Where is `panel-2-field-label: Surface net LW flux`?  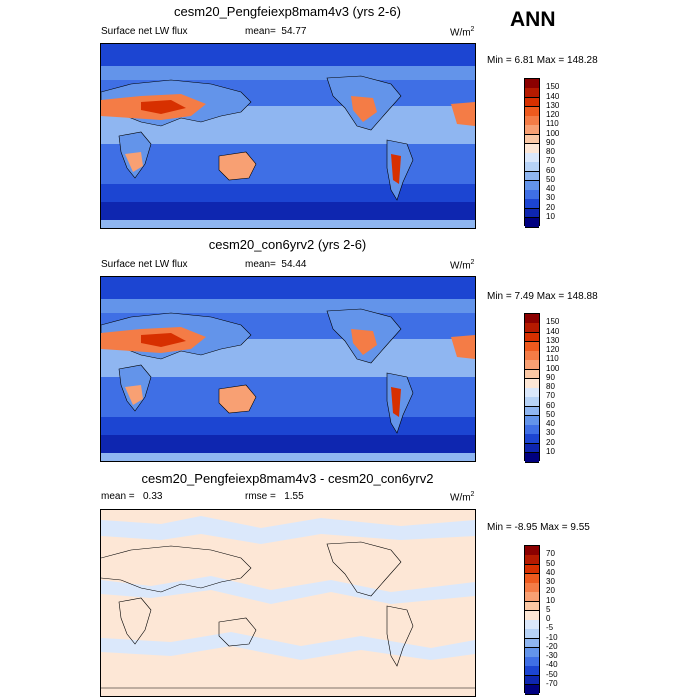 panel-2-field-label: Surface net LW flux is located at coordinates (144, 264).